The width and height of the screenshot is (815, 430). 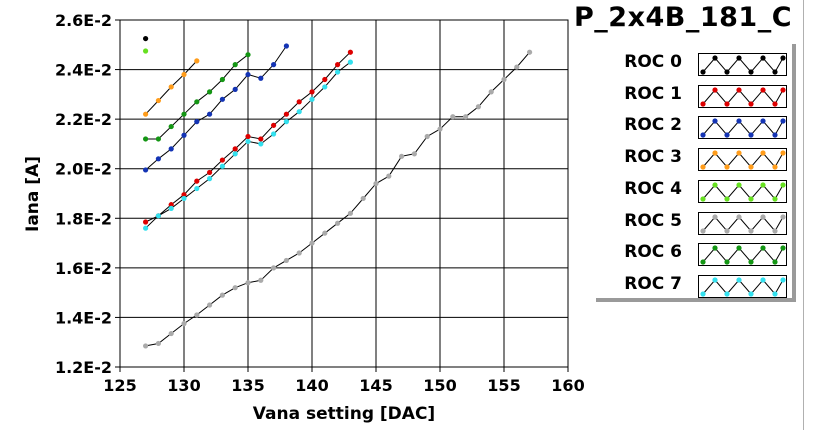 What do you see at coordinates (344, 381) in the screenshot?
I see `x-axis-ticks: 125 130 135 140 145 150 155 160` at bounding box center [344, 381].